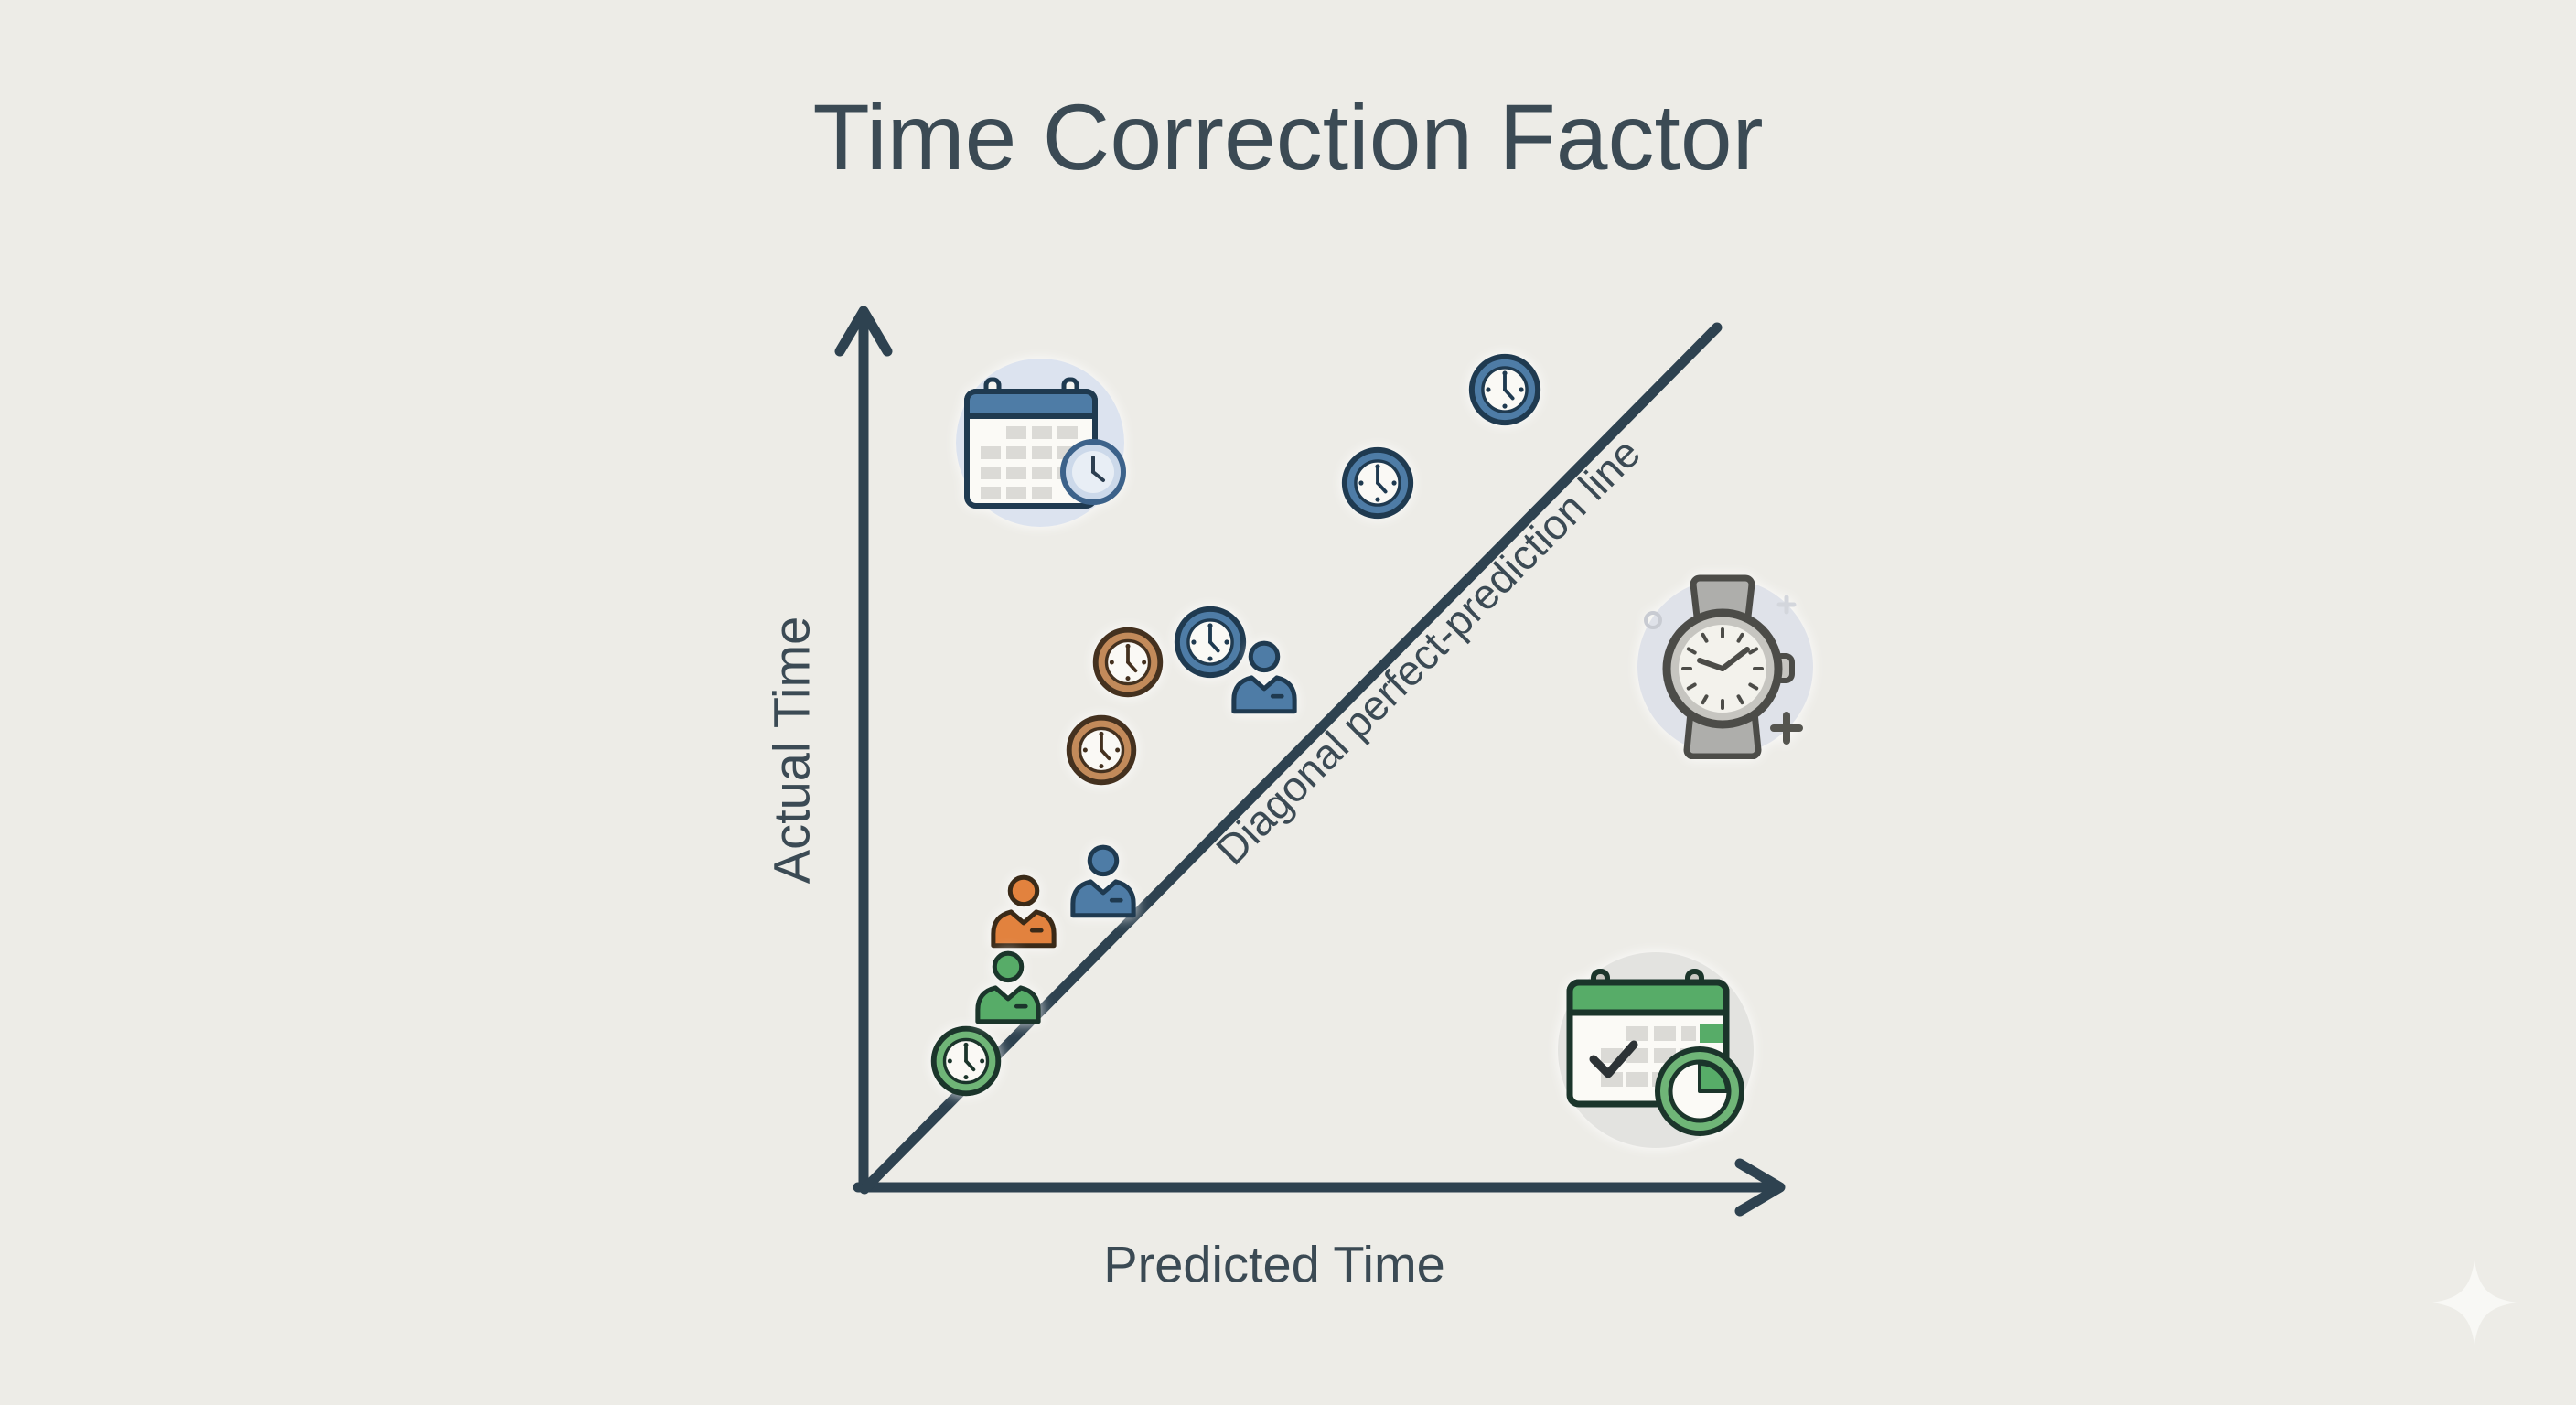 This screenshot has width=2576, height=1405. Describe the element at coordinates (864, 331) in the screenshot. I see `y-axis-arrowhead` at that location.